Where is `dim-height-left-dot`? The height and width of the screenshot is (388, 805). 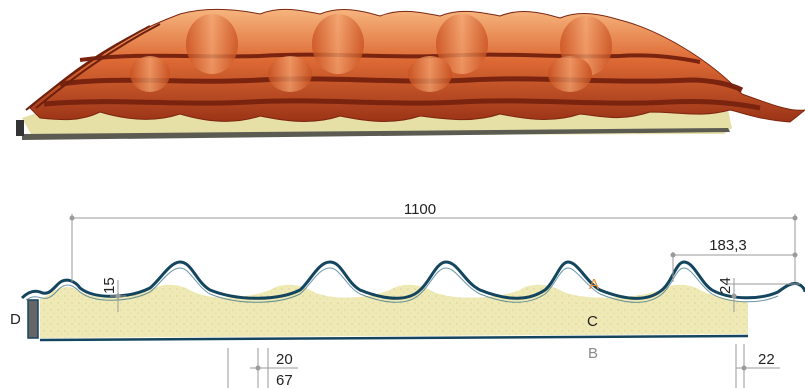
dim-height-left-dot is located at coordinates (118, 296).